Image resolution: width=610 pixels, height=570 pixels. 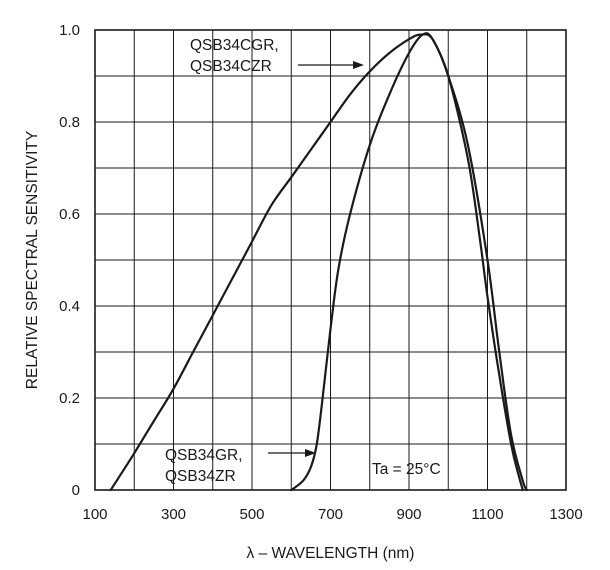 I want to click on series-1-legend-label: QSB34CGR, QSB34CZR, so click(x=234, y=56).